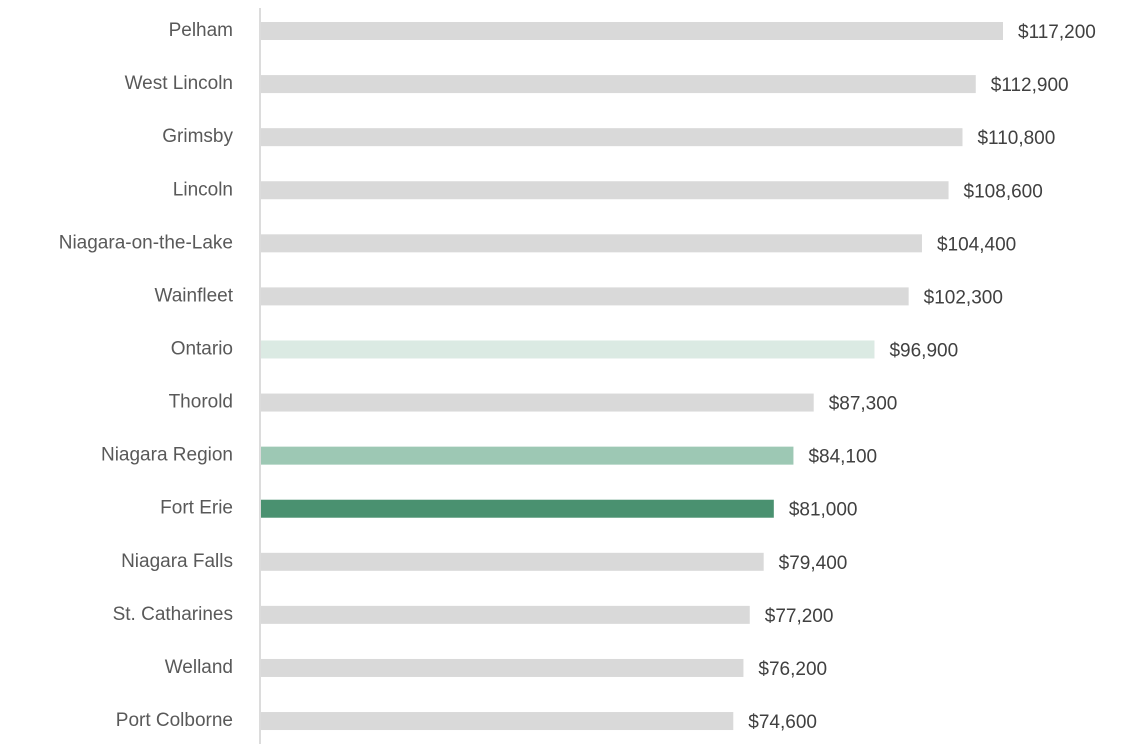  I want to click on value-label: $84,100, so click(842, 457).